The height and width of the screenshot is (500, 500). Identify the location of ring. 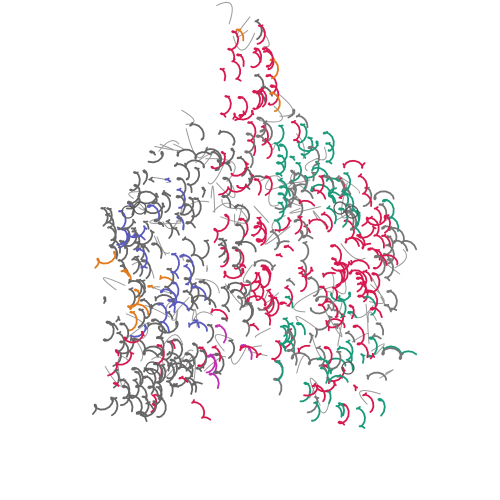
(348, 368).